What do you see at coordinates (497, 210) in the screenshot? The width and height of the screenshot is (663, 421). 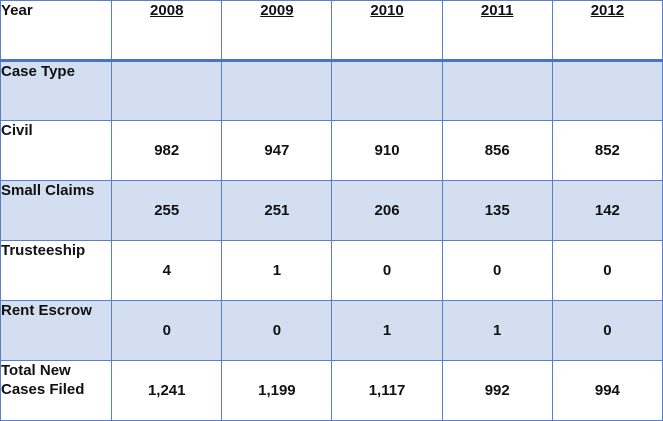 I see `table-cell: 135` at bounding box center [497, 210].